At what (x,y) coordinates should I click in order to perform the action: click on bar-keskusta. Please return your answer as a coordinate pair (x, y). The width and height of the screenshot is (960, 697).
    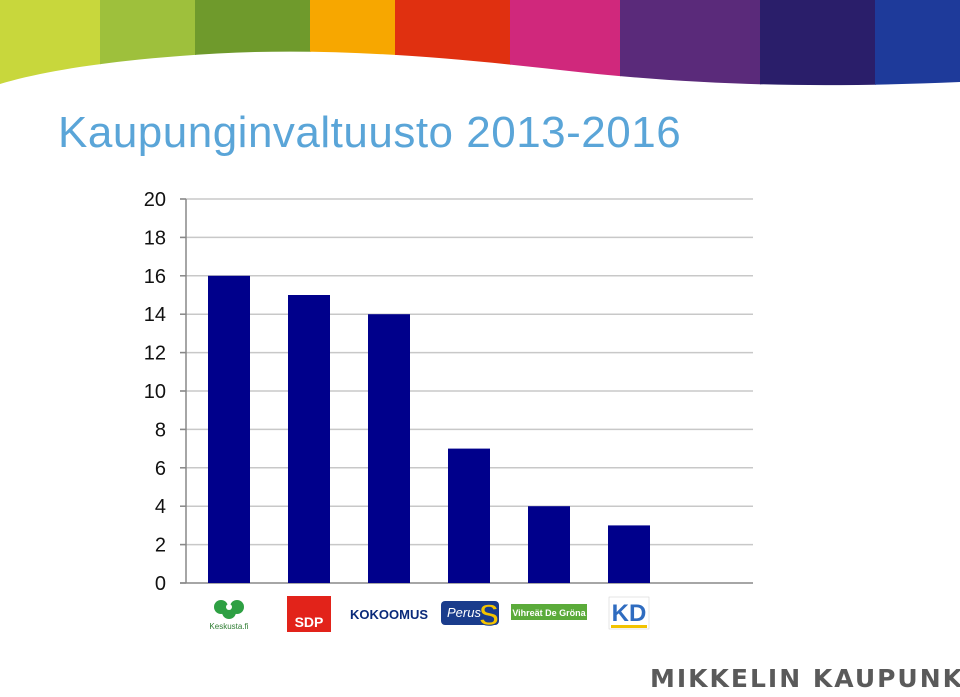
    Looking at the image, I should click on (229, 429).